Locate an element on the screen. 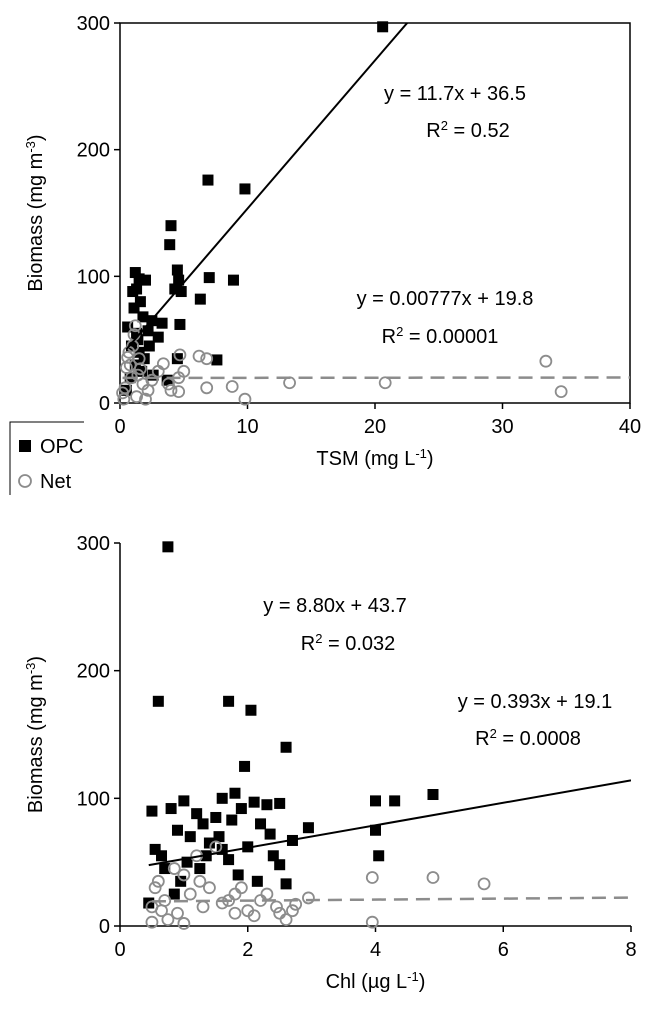 This screenshot has width=647, height=1024. x-axis-label: Chl (µg L-1) is located at coordinates (376, 981).